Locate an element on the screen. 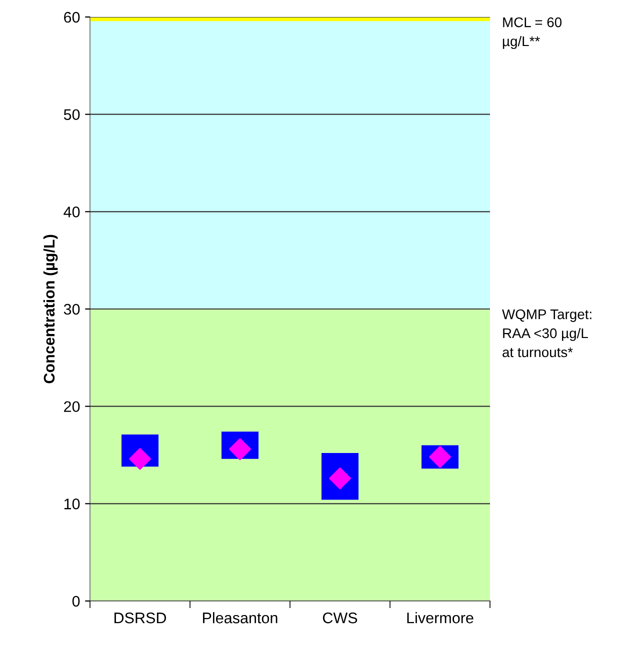  y-tick-label: 50 is located at coordinates (72, 114).